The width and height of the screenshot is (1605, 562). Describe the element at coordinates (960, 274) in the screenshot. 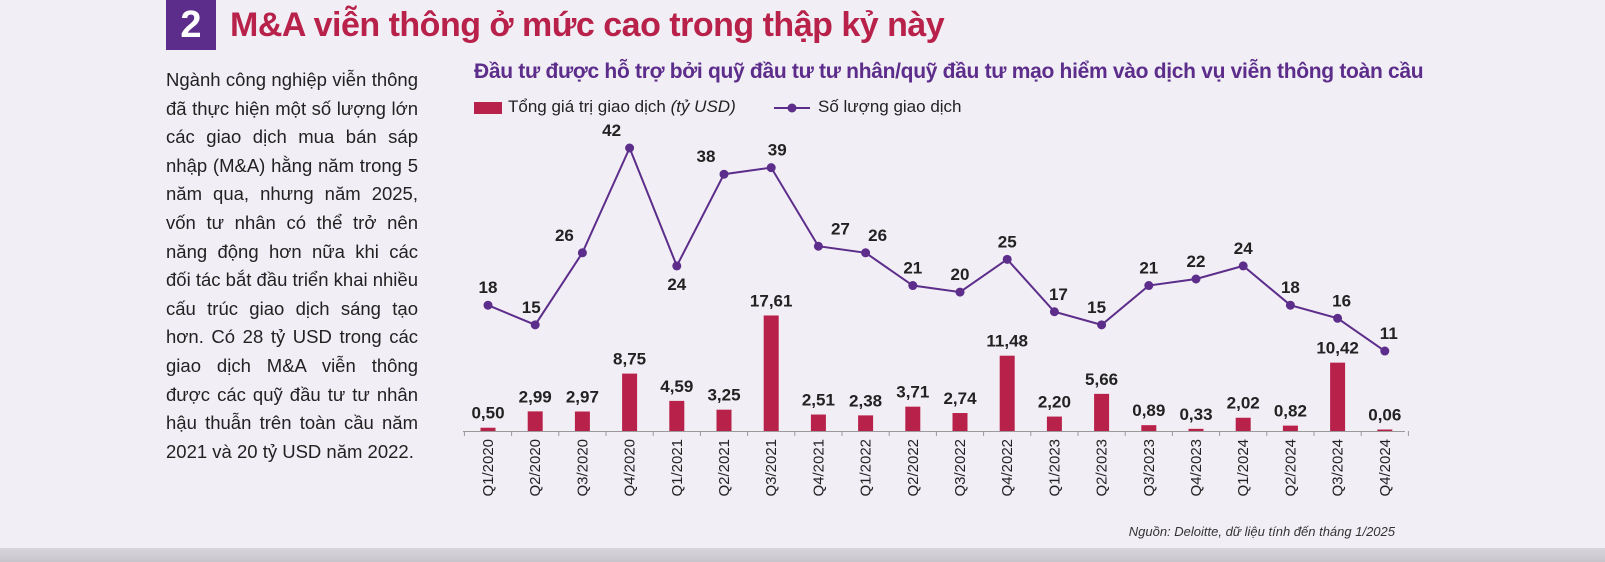

I see `line-data-label: 20` at that location.